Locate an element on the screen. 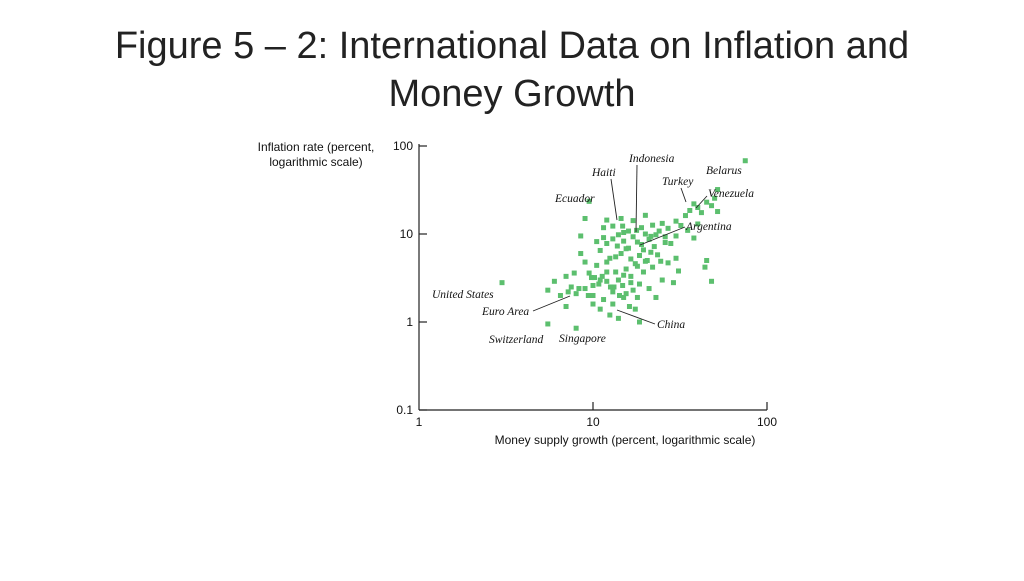 The image size is (1024, 581). annotation-leader-argentina is located at coordinates (662, 236).